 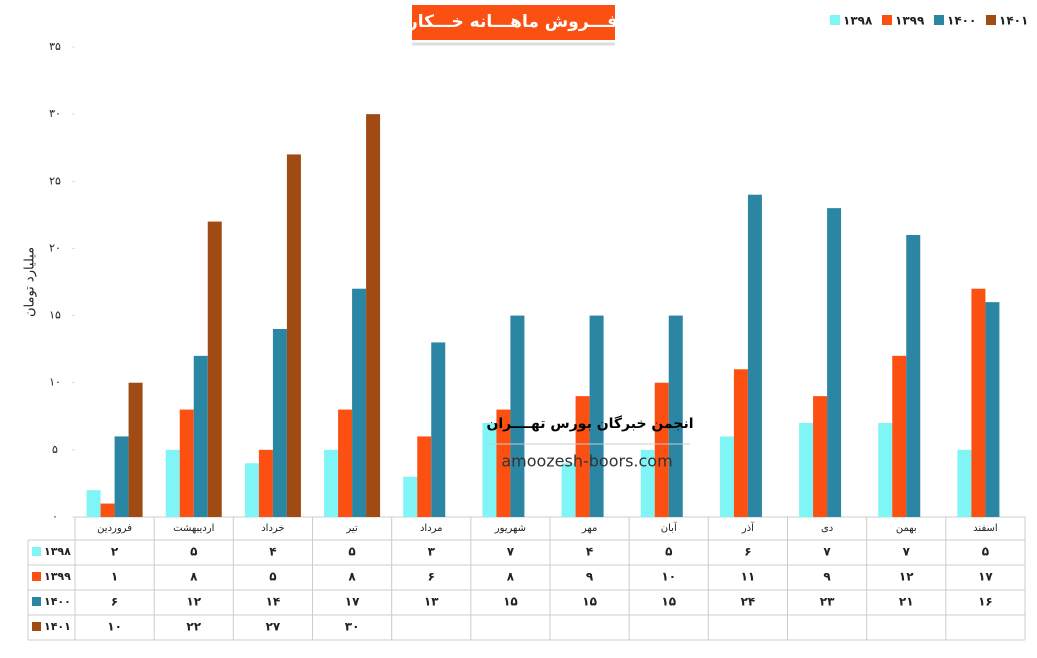 What do you see at coordinates (352, 627) in the screenshot?
I see `table-cell: ۳۰` at bounding box center [352, 627].